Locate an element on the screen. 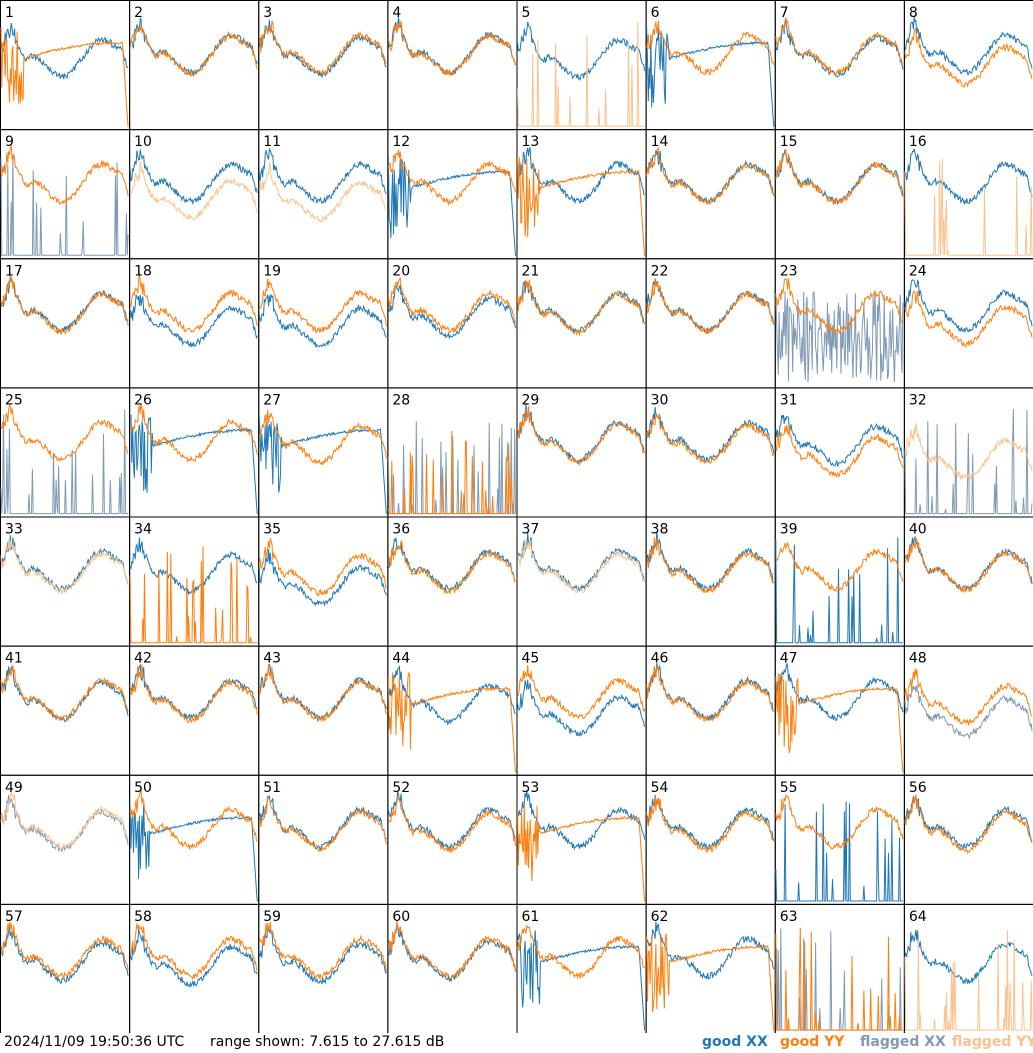 This screenshot has width=1033, height=1053. panel-label: 30 is located at coordinates (660, 400).